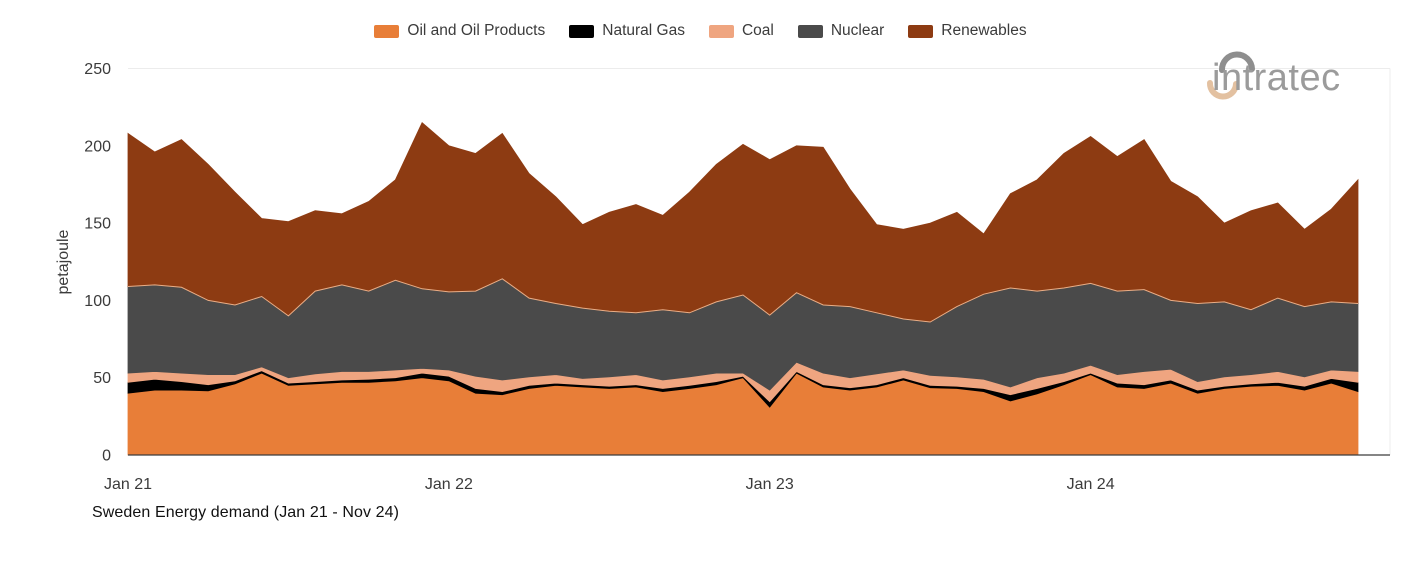 The width and height of the screenshot is (1401, 561). I want to click on intratec-logo: intratec, so click(1300, 74).